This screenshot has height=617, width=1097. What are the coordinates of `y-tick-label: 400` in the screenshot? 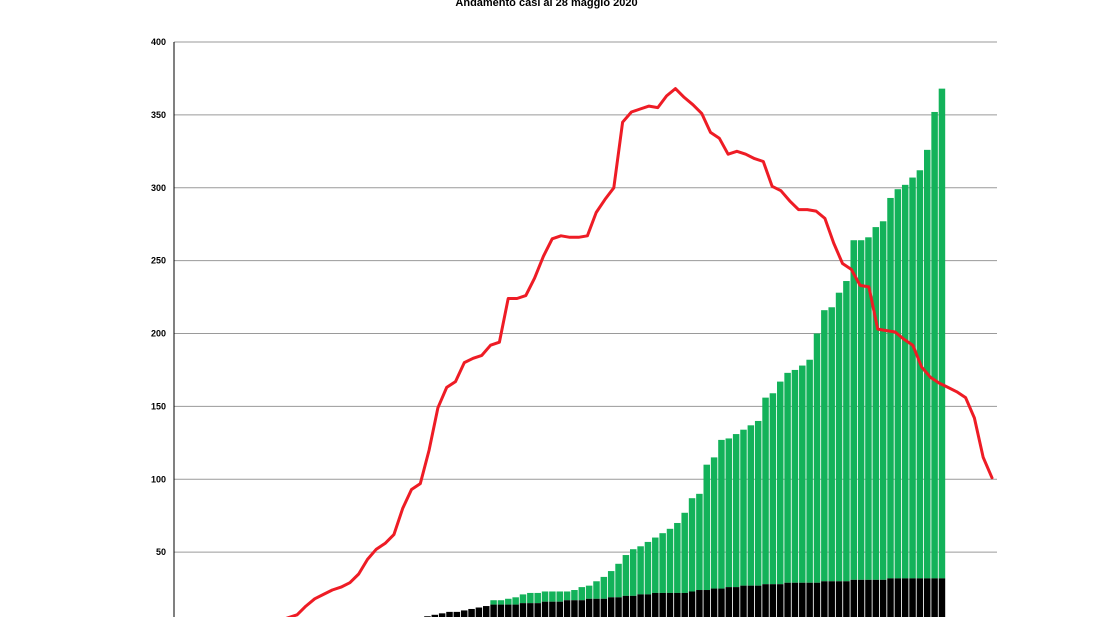 It's located at (158, 42).